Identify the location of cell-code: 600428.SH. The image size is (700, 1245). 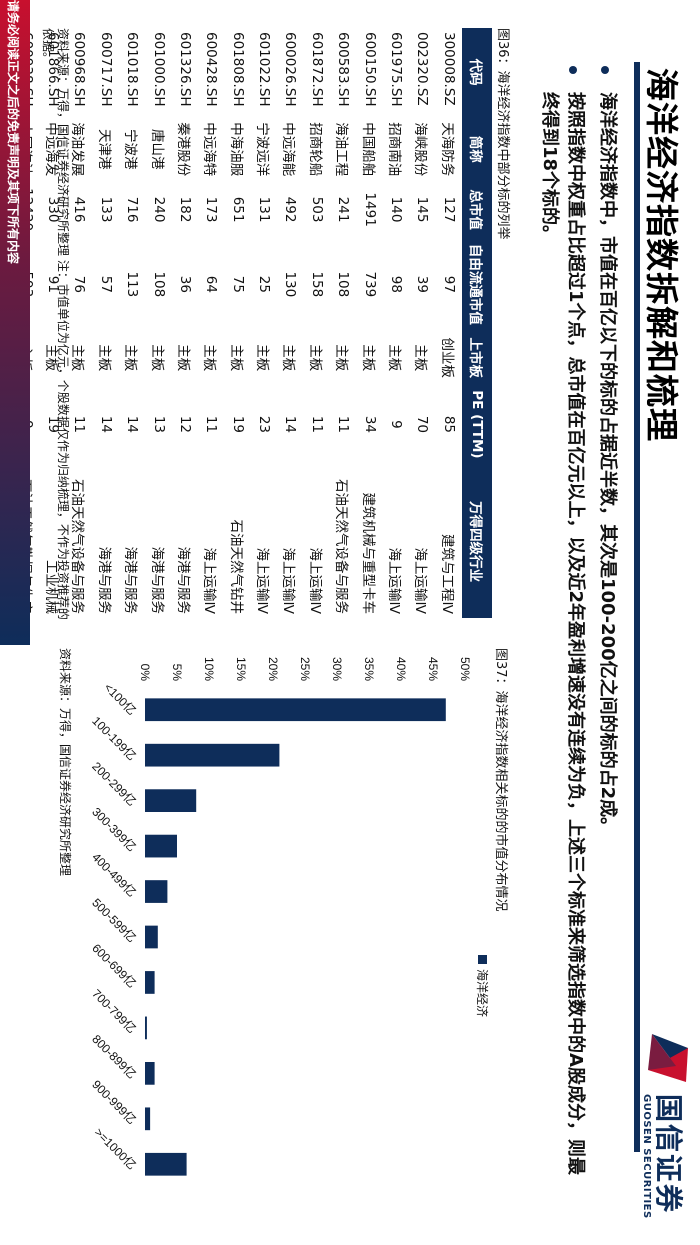
(211, 69).